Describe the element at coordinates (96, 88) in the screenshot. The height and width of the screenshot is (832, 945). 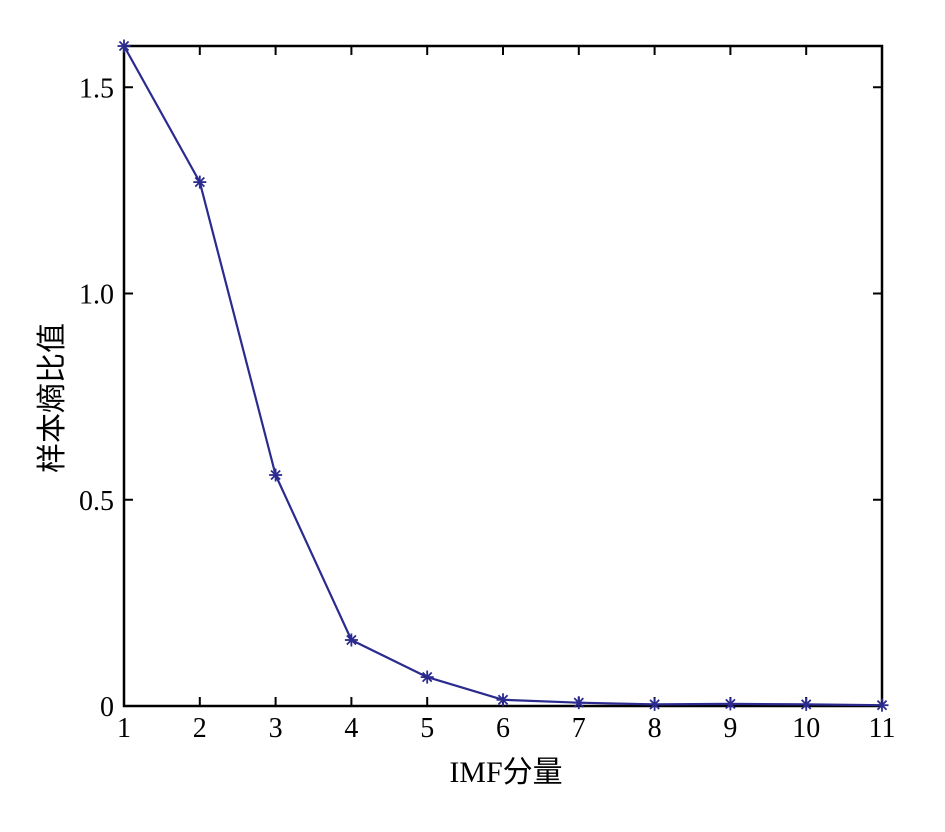
I see `y-tick-label: 1.5` at that location.